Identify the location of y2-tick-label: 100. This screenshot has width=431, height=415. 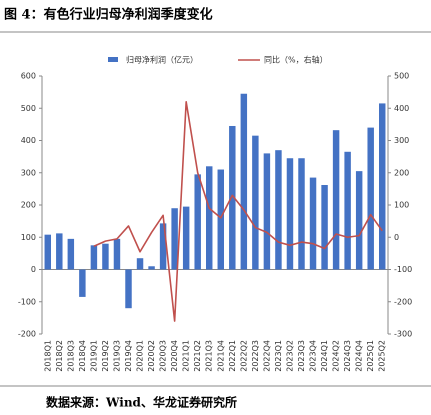
(401, 205).